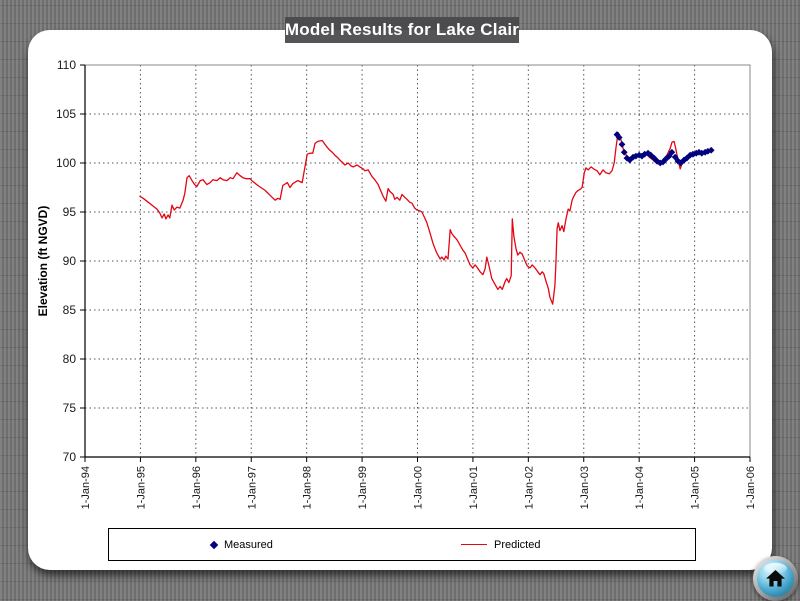 The width and height of the screenshot is (800, 601). I want to click on title-banner: Model Results for Lake Clair, so click(402, 30).